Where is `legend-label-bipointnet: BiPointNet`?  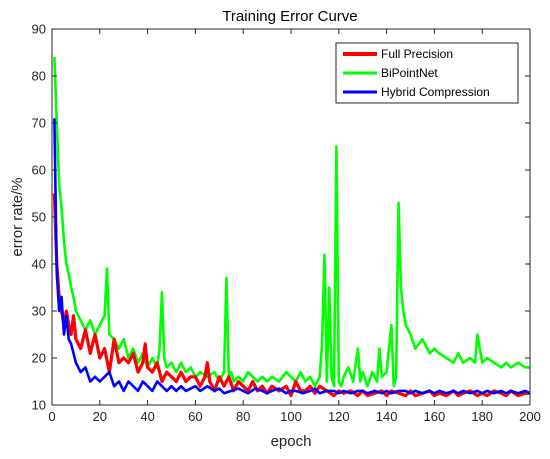 legend-label-bipointnet: BiPointNet is located at coordinates (409, 73).